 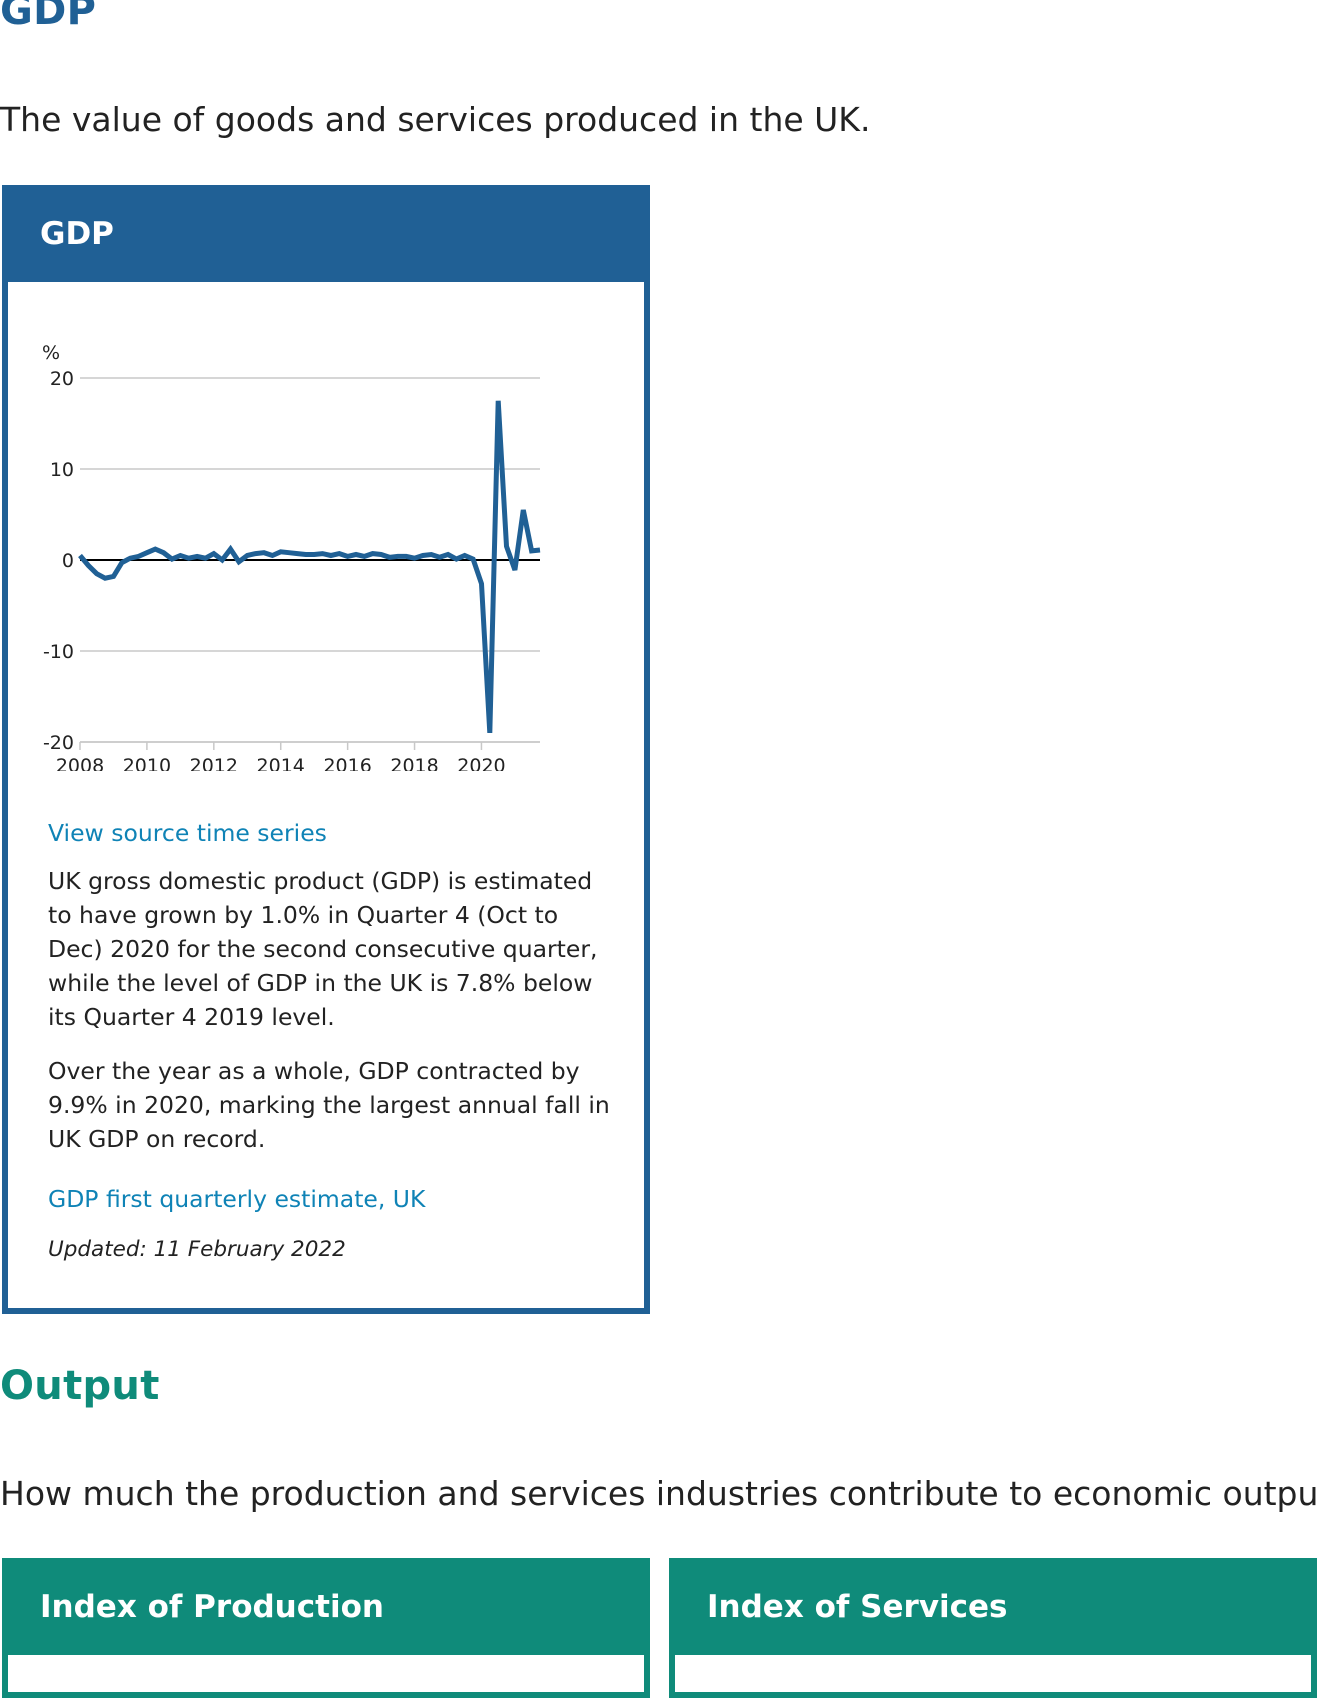 What do you see at coordinates (214, 763) in the screenshot?
I see `x-tick-label: 2012` at bounding box center [214, 763].